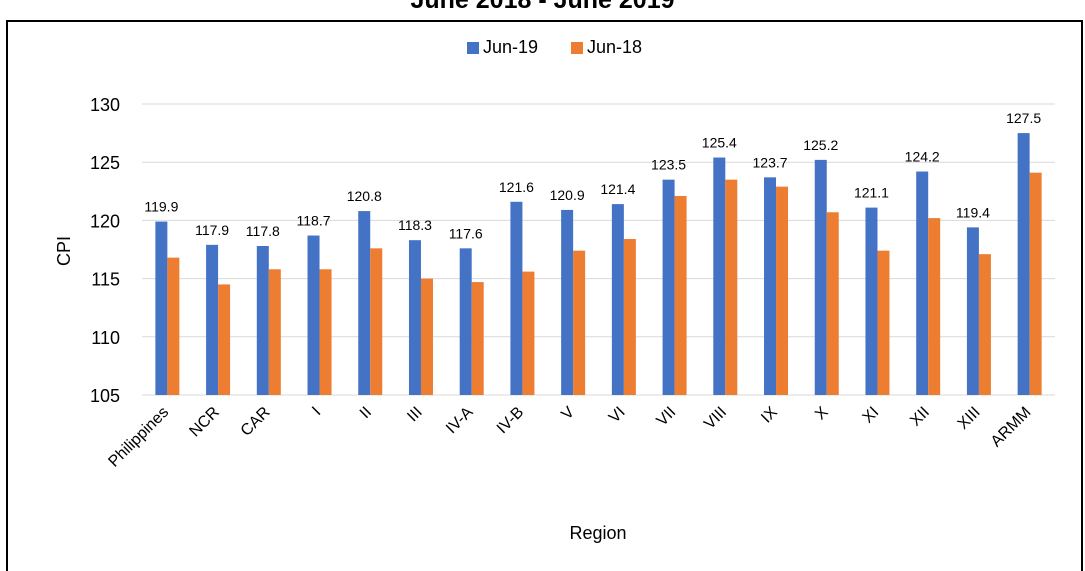  What do you see at coordinates (414, 414) in the screenshot?
I see `x-tick-label: III` at bounding box center [414, 414].